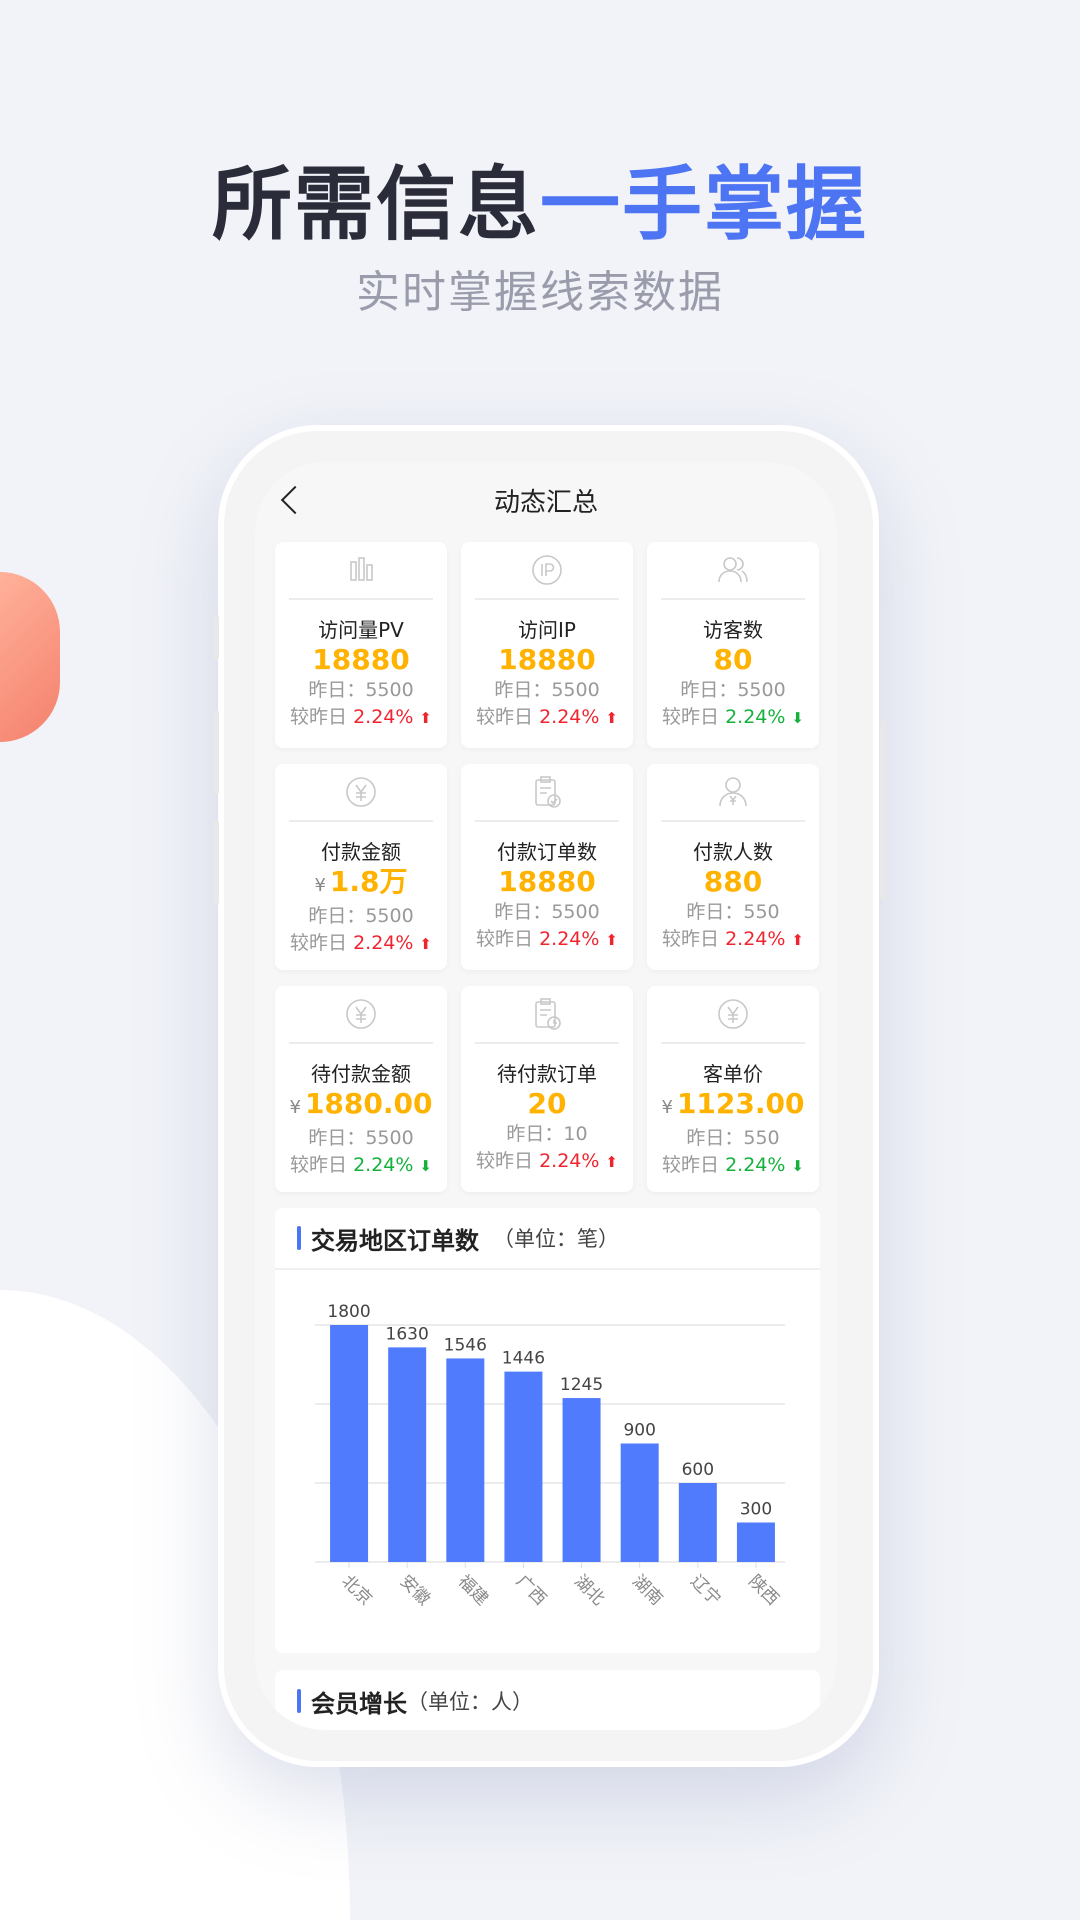  What do you see at coordinates (733, 645) in the screenshot?
I see `stat-card: 访客数 80 昨日：5500 较昨日 2.24% ⬇` at bounding box center [733, 645].